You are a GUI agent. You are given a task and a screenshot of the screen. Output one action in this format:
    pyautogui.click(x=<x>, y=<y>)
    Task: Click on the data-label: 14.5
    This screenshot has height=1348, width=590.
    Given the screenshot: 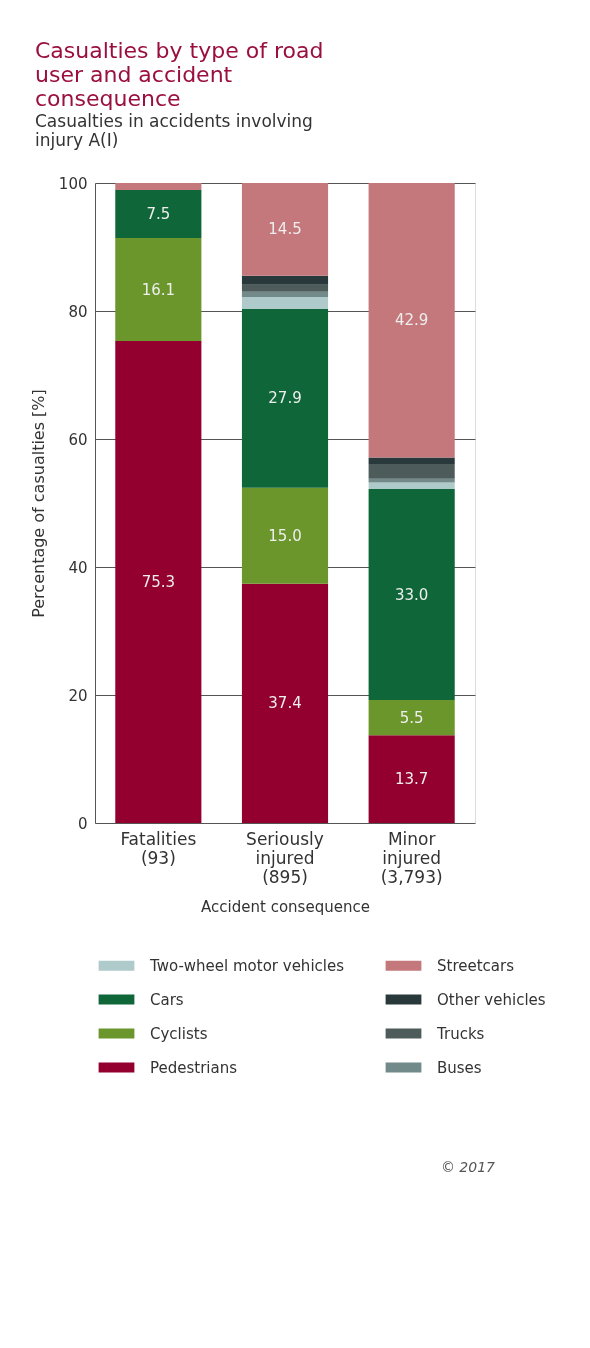 What is the action you would take?
    pyautogui.click(x=285, y=229)
    